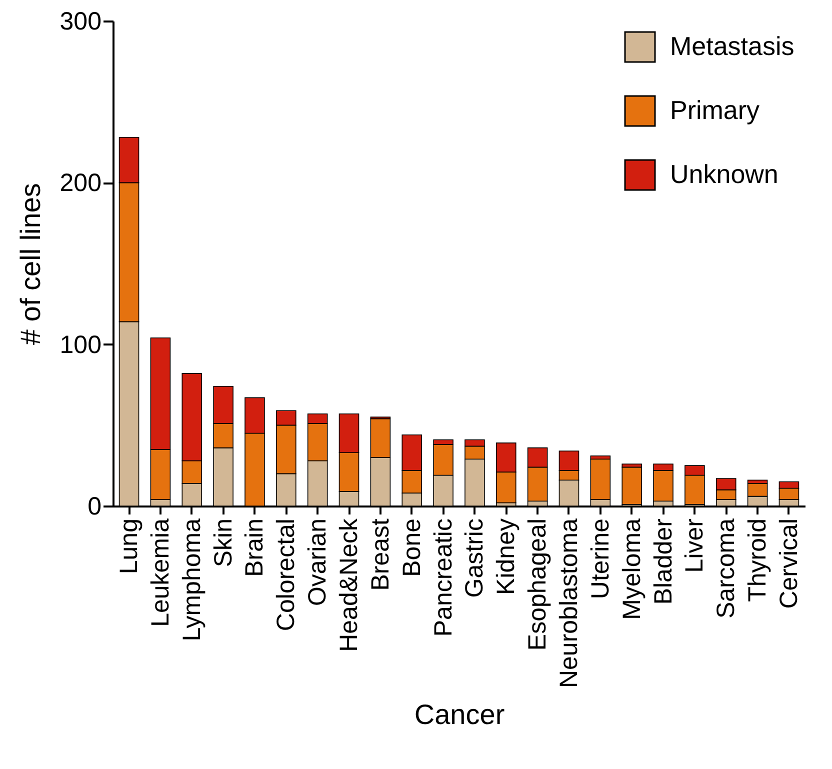 This screenshot has width=832, height=769. What do you see at coordinates (380, 554) in the screenshot?
I see `x-tick-label: Breast` at bounding box center [380, 554].